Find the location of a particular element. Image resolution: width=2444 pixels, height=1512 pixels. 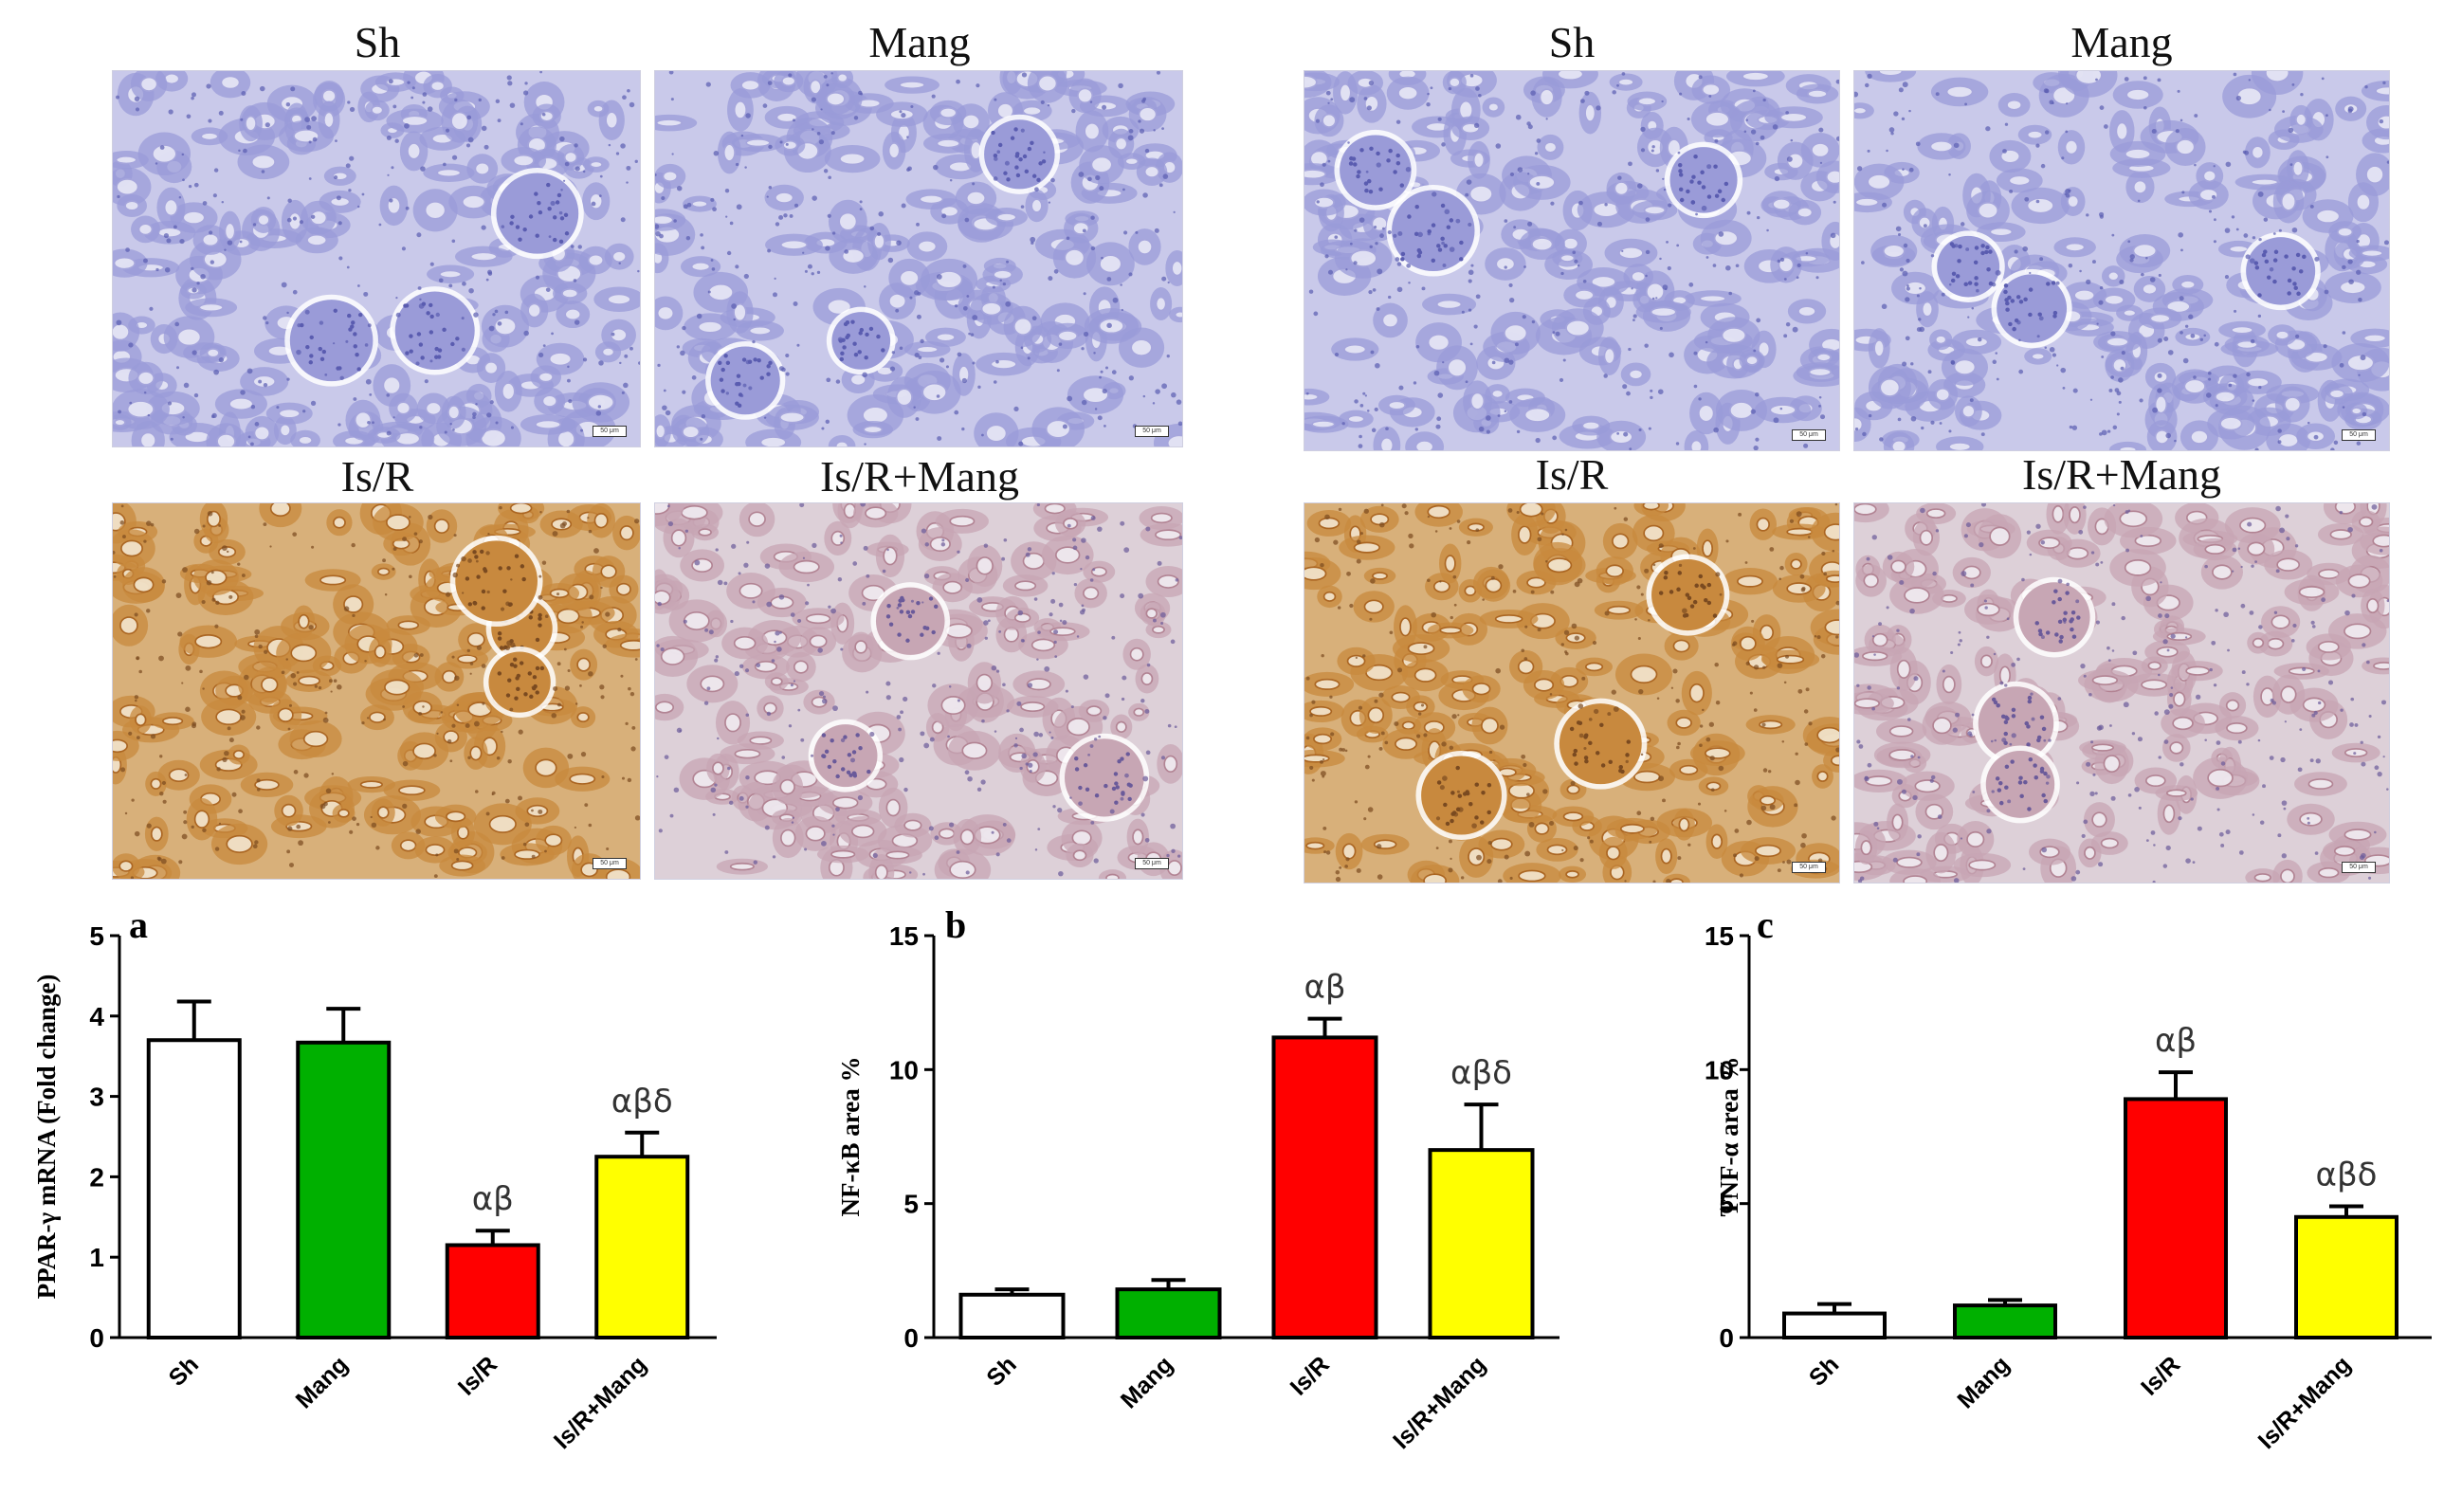

panel-letter: a is located at coordinates (139, 925).